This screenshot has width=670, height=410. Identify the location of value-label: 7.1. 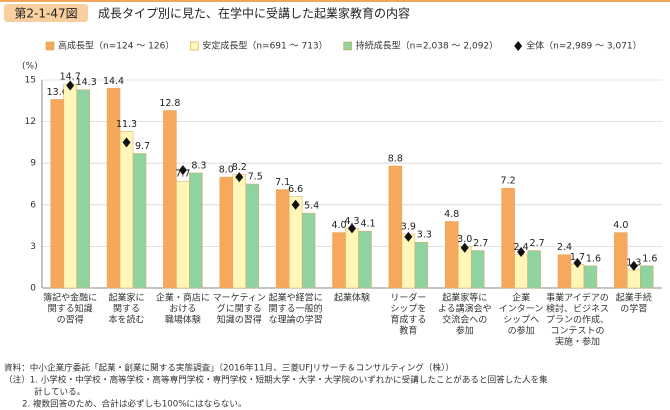
(282, 182).